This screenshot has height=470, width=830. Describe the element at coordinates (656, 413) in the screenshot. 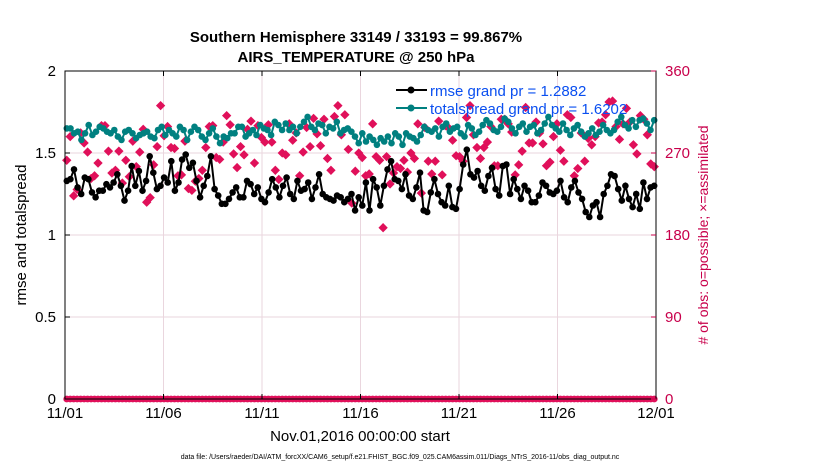

I see `x-tick-label: 12/01` at that location.